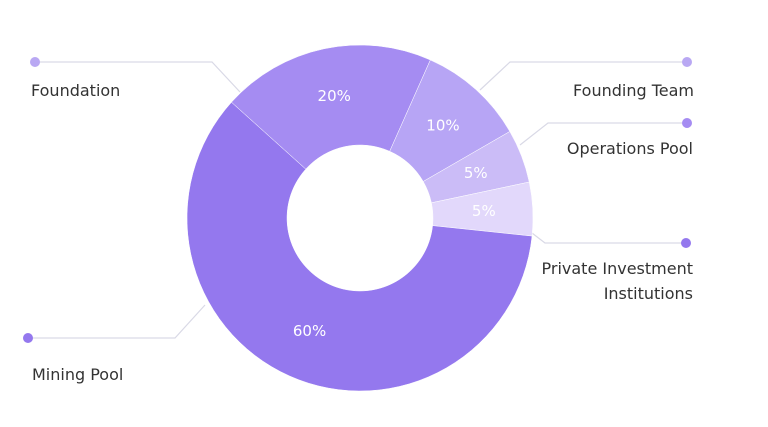  I want to click on value-label: 60%, so click(309, 331).